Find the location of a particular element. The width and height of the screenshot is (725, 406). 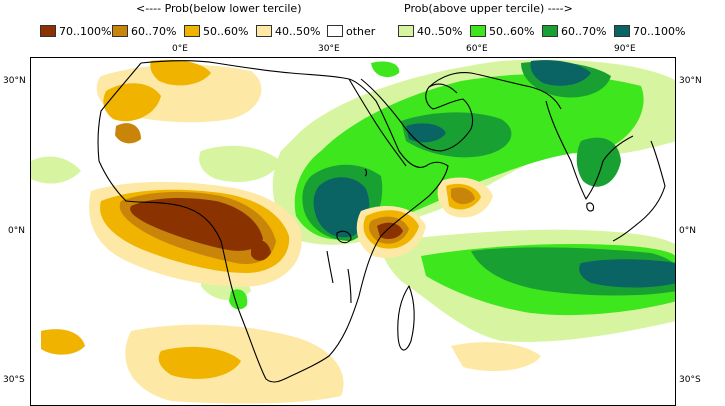

above-50-60-region is located at coordinates (385, 69).